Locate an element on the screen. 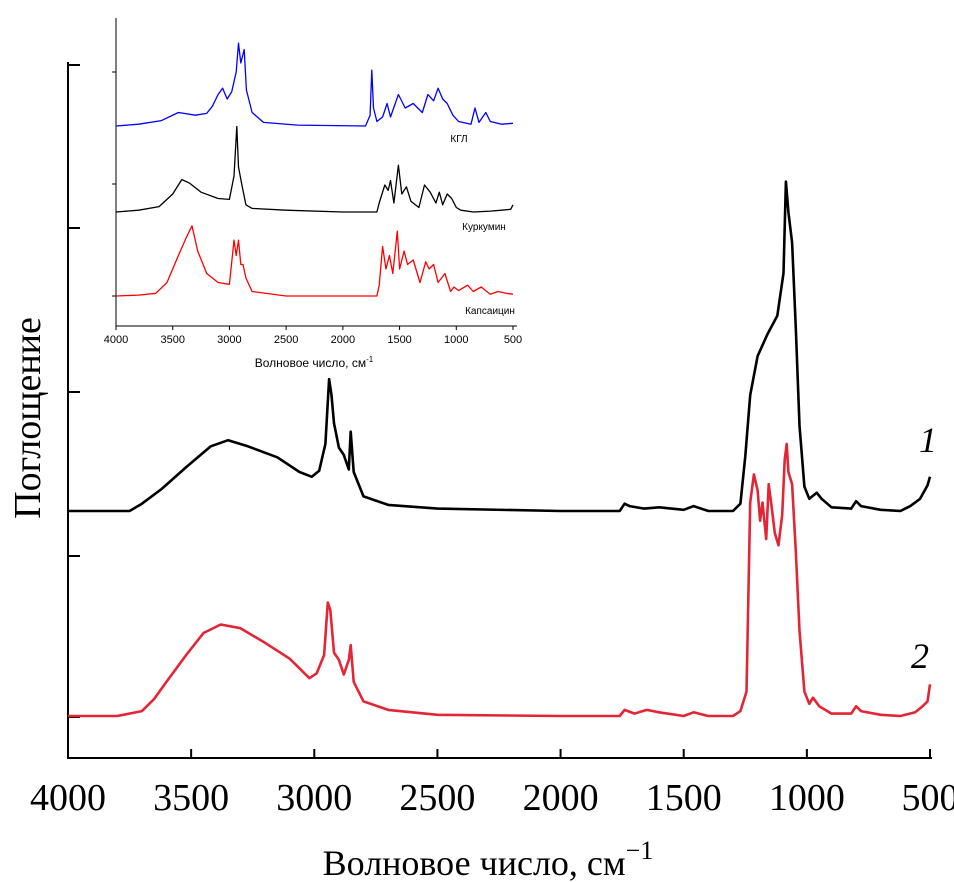  x-axis-label-unit-exponent: −1 is located at coordinates (640, 850).